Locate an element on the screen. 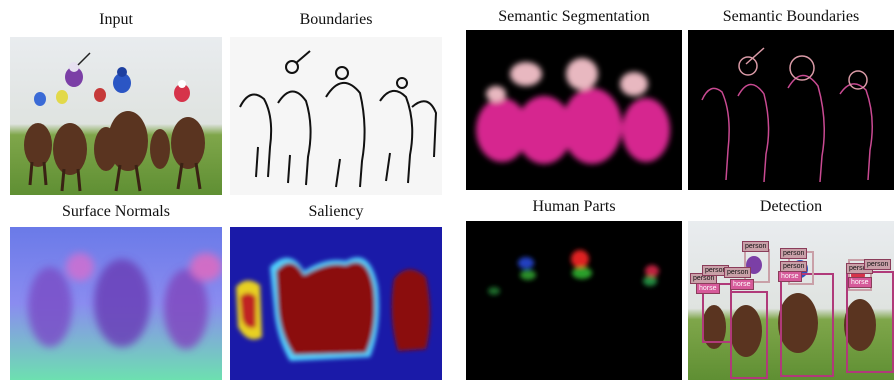 This screenshot has width=896, height=380. input-title: Input is located at coordinates (116, 19).